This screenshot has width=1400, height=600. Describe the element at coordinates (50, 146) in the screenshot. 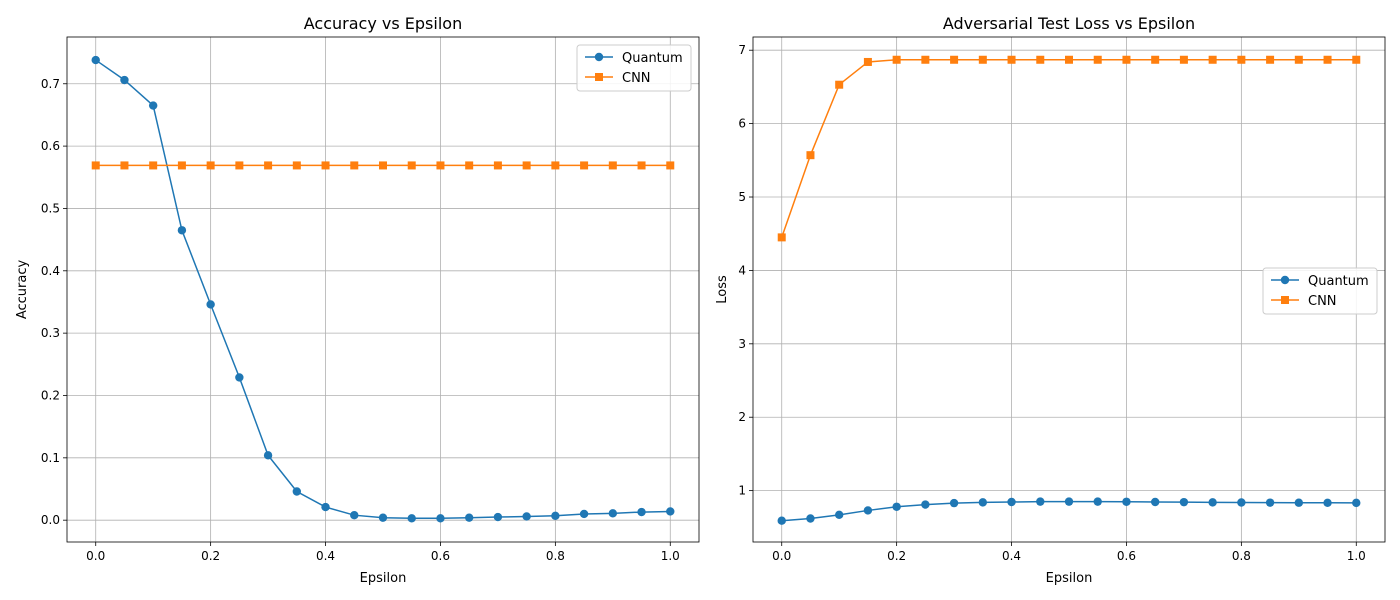

I see `y-tick-label: 0.6` at that location.